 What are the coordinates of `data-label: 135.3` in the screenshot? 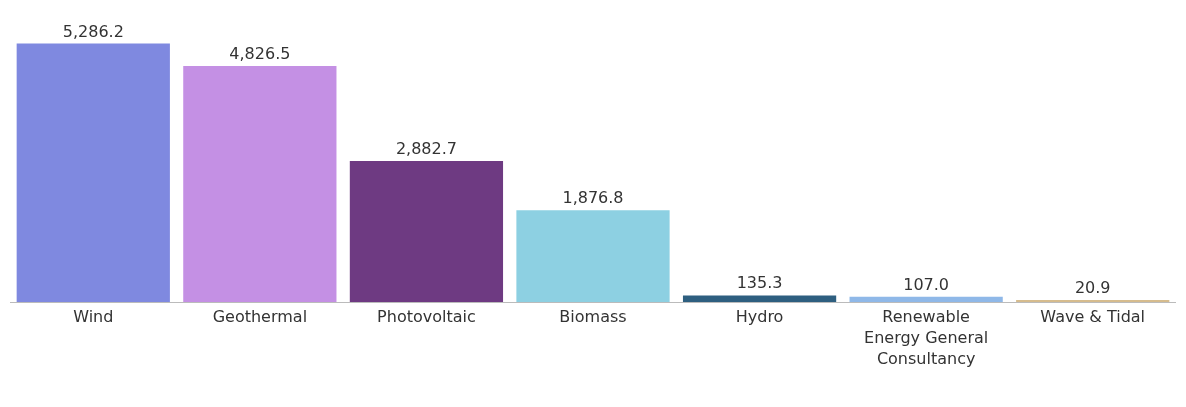 It's located at (759, 283).